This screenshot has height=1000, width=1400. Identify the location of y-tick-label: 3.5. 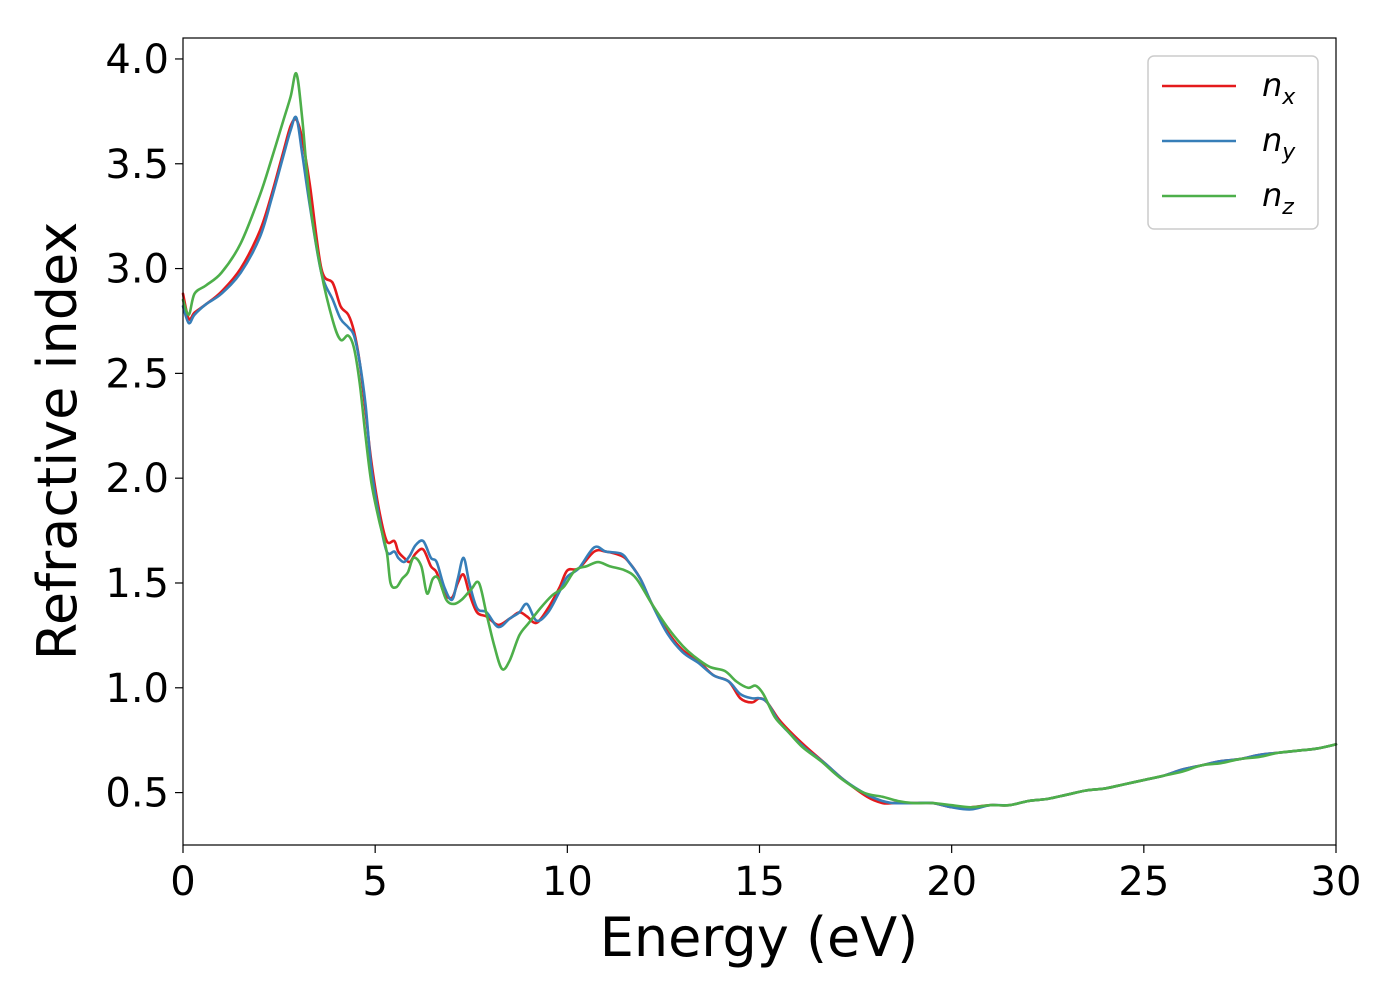
(137, 165).